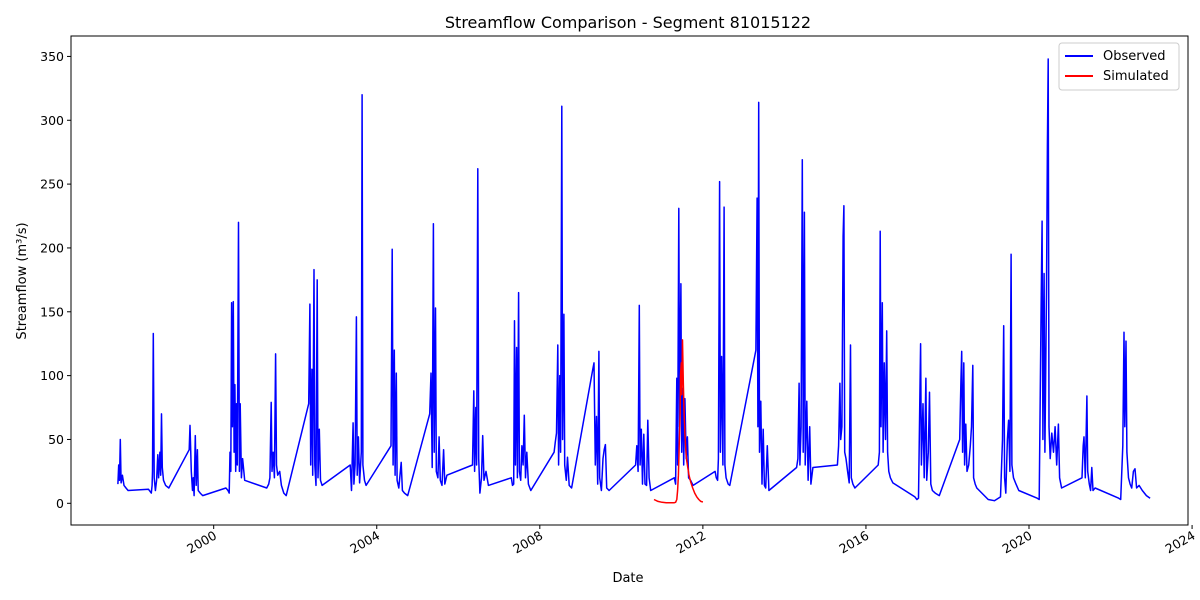 The height and width of the screenshot is (600, 1200). Describe the element at coordinates (52, 120) in the screenshot. I see `y-tick-label: 300` at that location.